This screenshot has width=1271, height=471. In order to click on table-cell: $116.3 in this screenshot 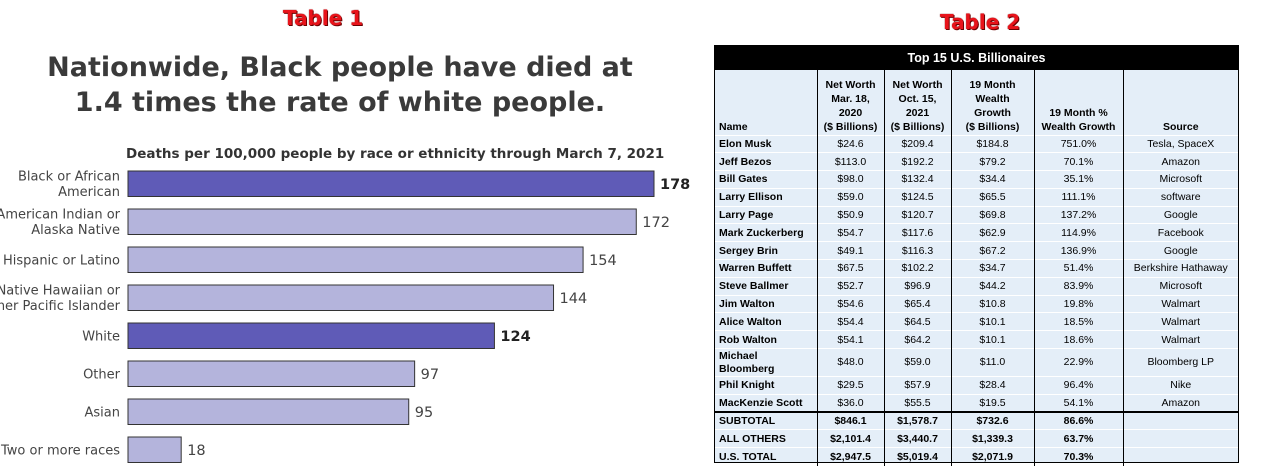, I will do `click(918, 250)`.